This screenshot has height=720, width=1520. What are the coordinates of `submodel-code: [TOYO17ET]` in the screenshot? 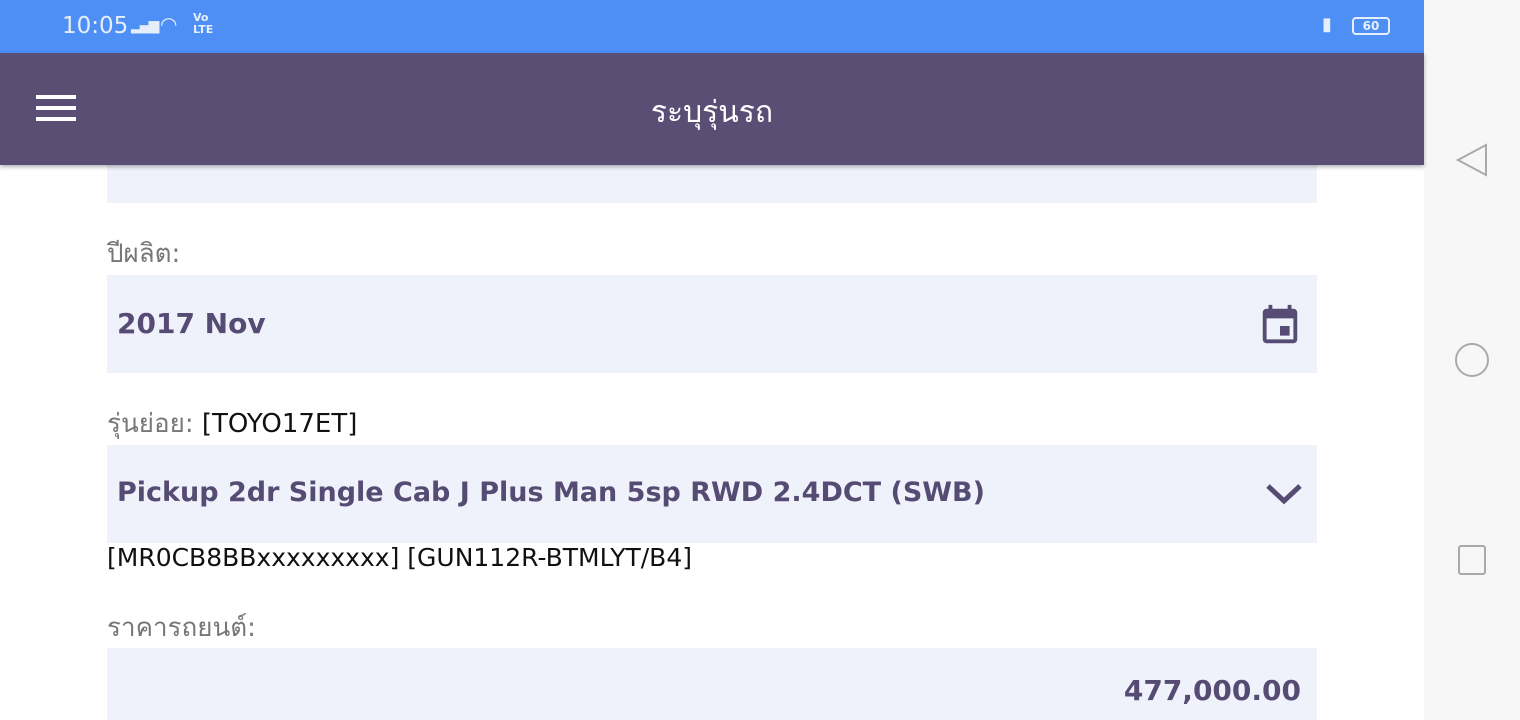 It's located at (279, 424).